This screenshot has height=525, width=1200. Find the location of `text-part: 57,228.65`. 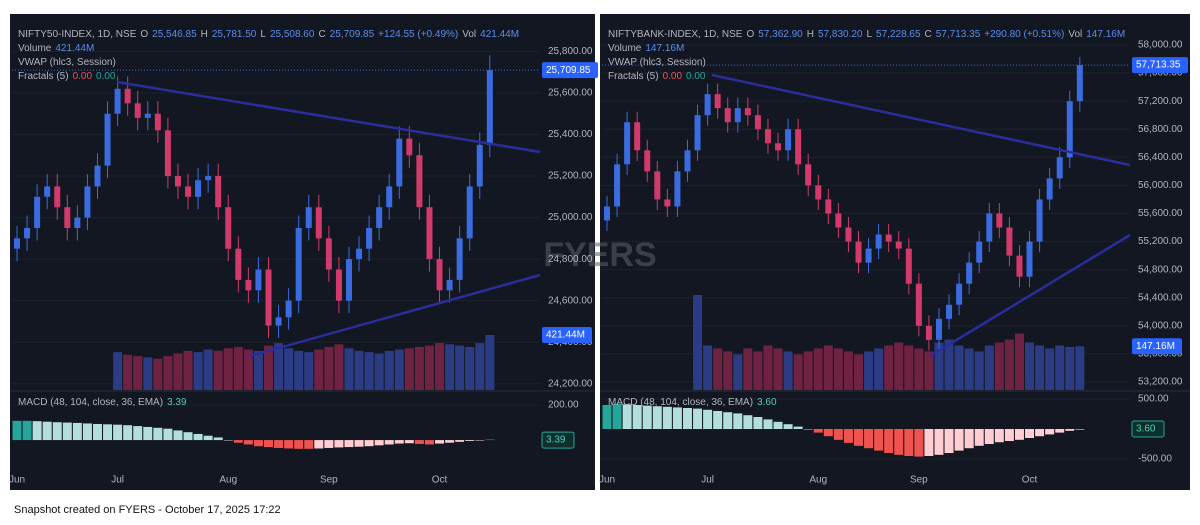

text-part: 57,228.65 is located at coordinates (898, 34).